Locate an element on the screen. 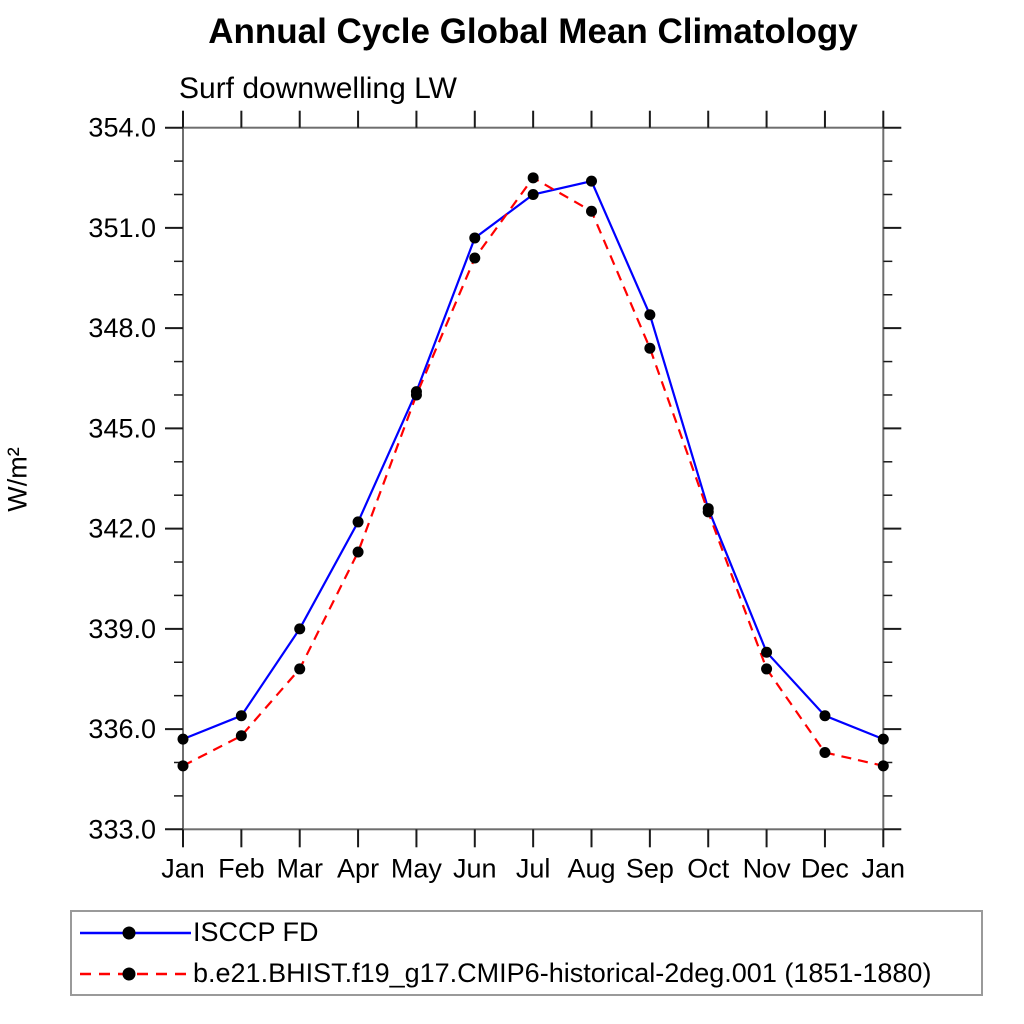 The height and width of the screenshot is (1024, 1024). x-tick-label: Jul is located at coordinates (533, 868).